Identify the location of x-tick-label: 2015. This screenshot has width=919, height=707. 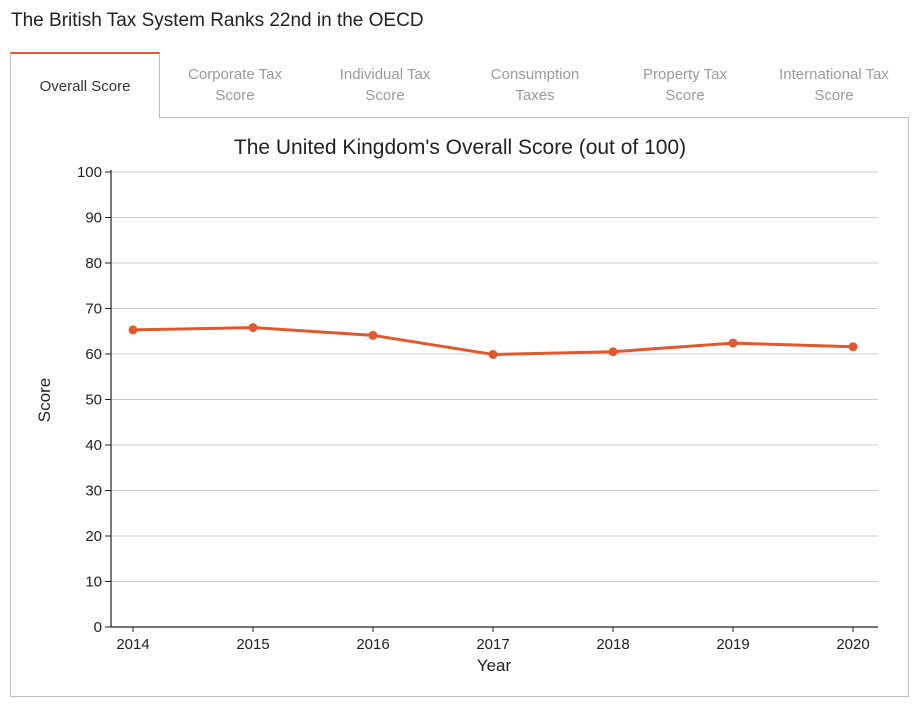
(252, 644).